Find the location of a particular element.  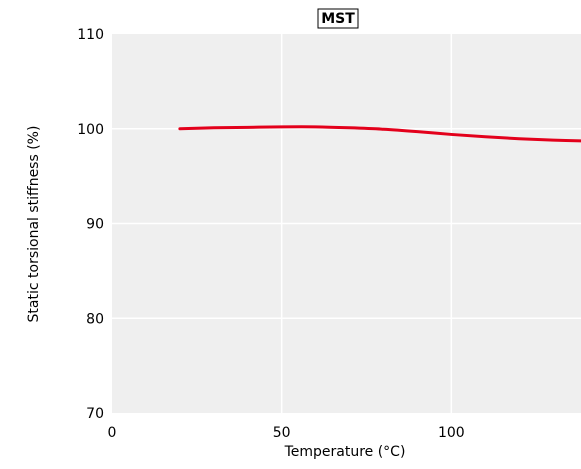

x-tick-label: 100 is located at coordinates (451, 433).